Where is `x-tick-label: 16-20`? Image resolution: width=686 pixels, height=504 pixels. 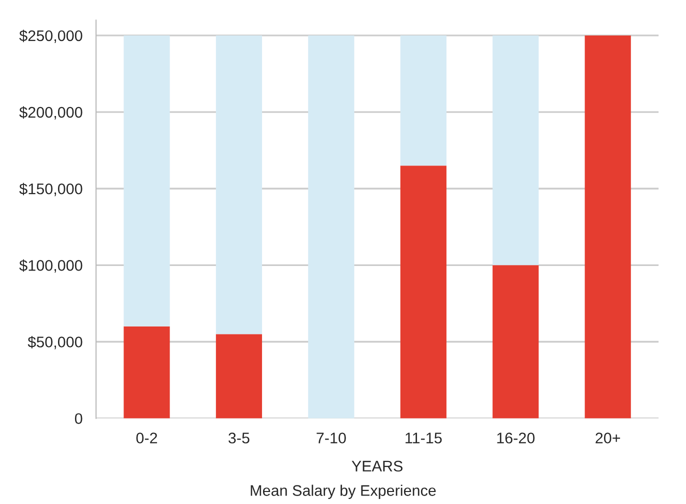 x-tick-label: 16-20 is located at coordinates (516, 438).